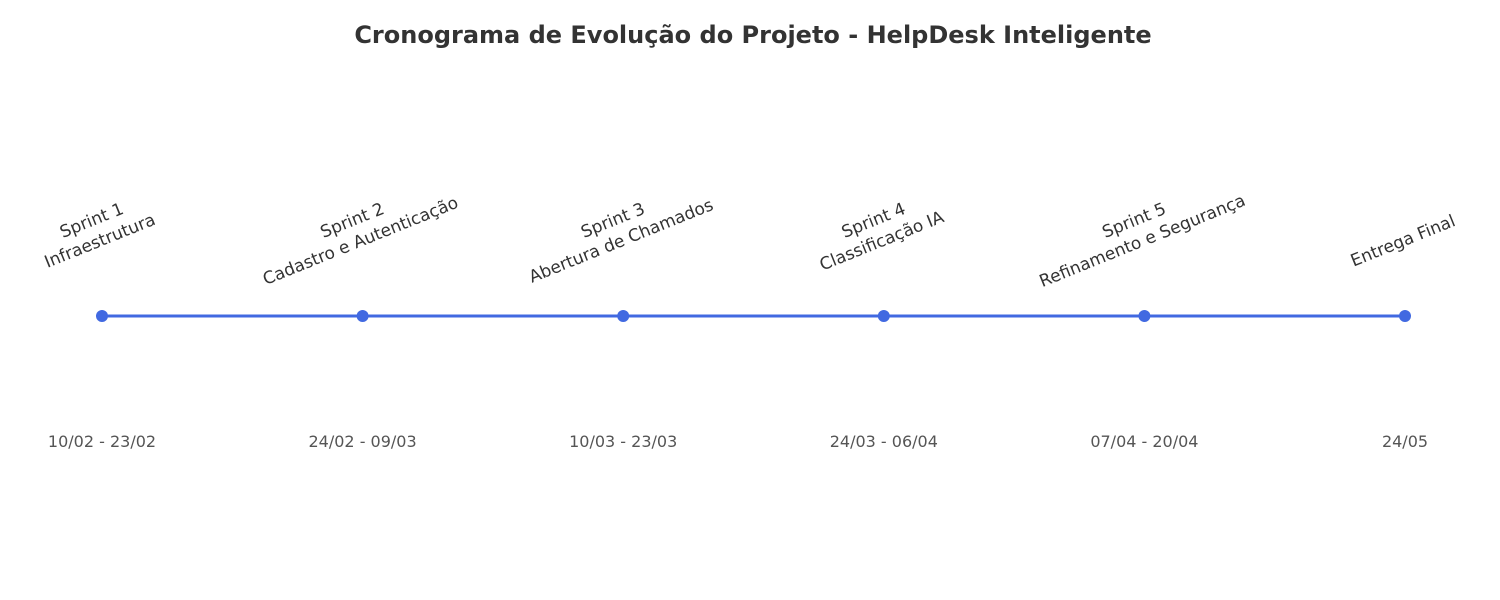 Image resolution: width=1500 pixels, height=600 pixels. What do you see at coordinates (363, 441) in the screenshot?
I see `milestone-date: 24/02 - 09/03` at bounding box center [363, 441].